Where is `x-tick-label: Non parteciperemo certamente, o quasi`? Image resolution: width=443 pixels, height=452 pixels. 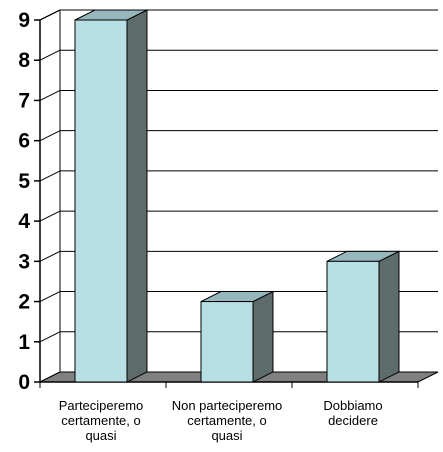 x-tick-label: Non parteciperemo certamente, o quasi is located at coordinates (227, 420).